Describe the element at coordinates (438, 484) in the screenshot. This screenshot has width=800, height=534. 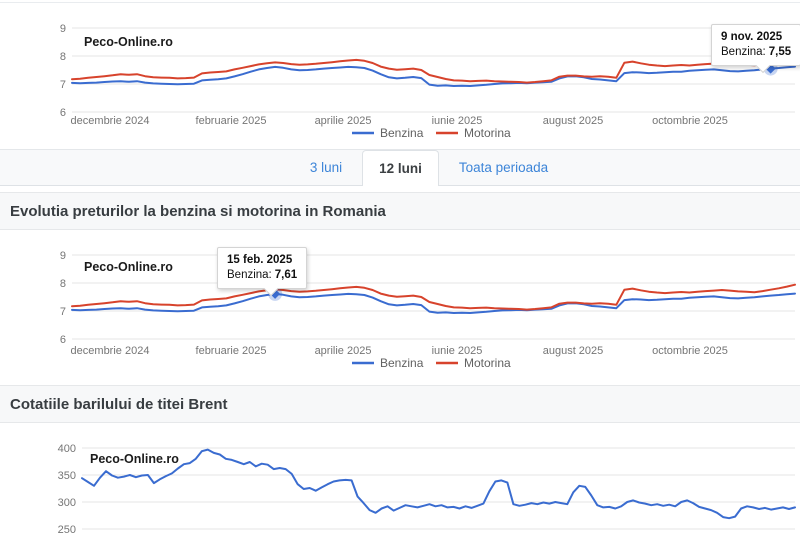
I see `brent-line` at that location.